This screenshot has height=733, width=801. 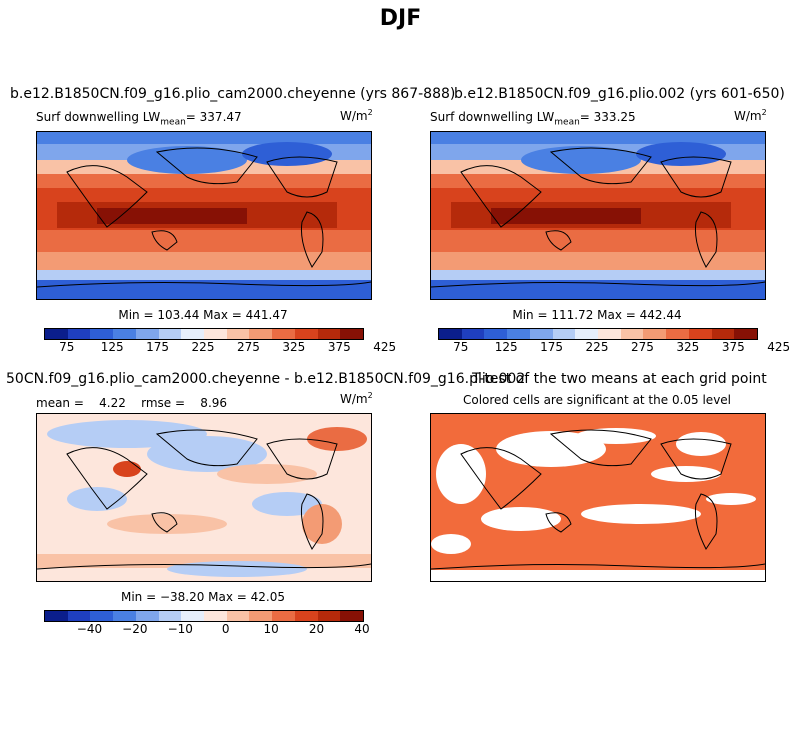 I want to click on panel2-colorbar, so click(x=598, y=334).